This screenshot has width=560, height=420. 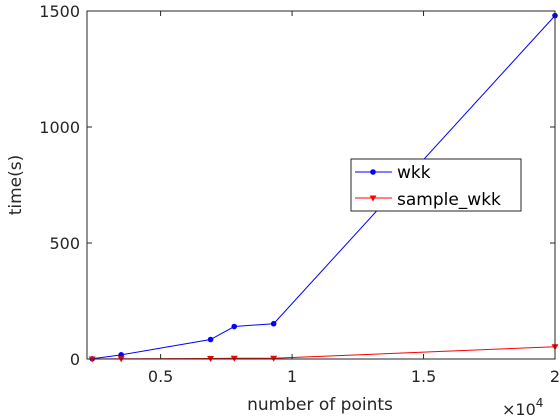 I want to click on y-tick-label-0: 0, so click(x=75, y=359).